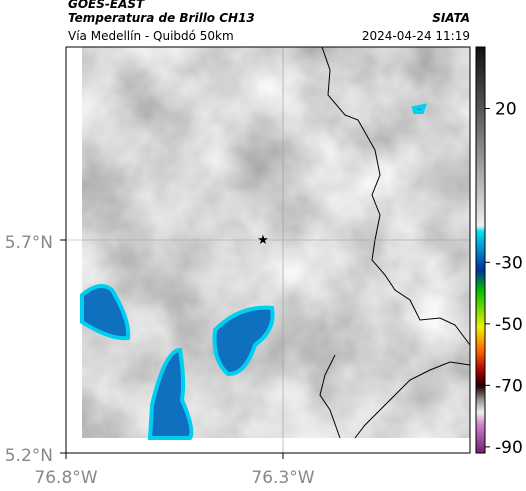 This screenshot has width=526, height=491. Describe the element at coordinates (29, 456) in the screenshot. I see `lat-label: 5.2°N` at that location.